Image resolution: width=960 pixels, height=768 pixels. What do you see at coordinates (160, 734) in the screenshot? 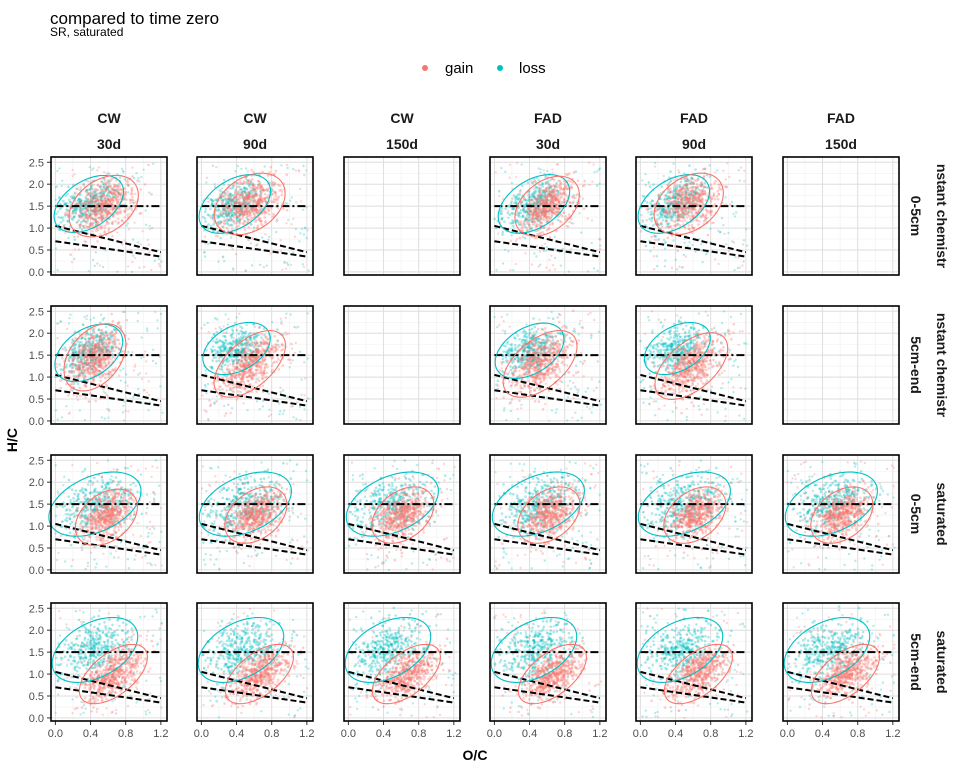
I see `x-tick-label: 1.2` at bounding box center [160, 734].